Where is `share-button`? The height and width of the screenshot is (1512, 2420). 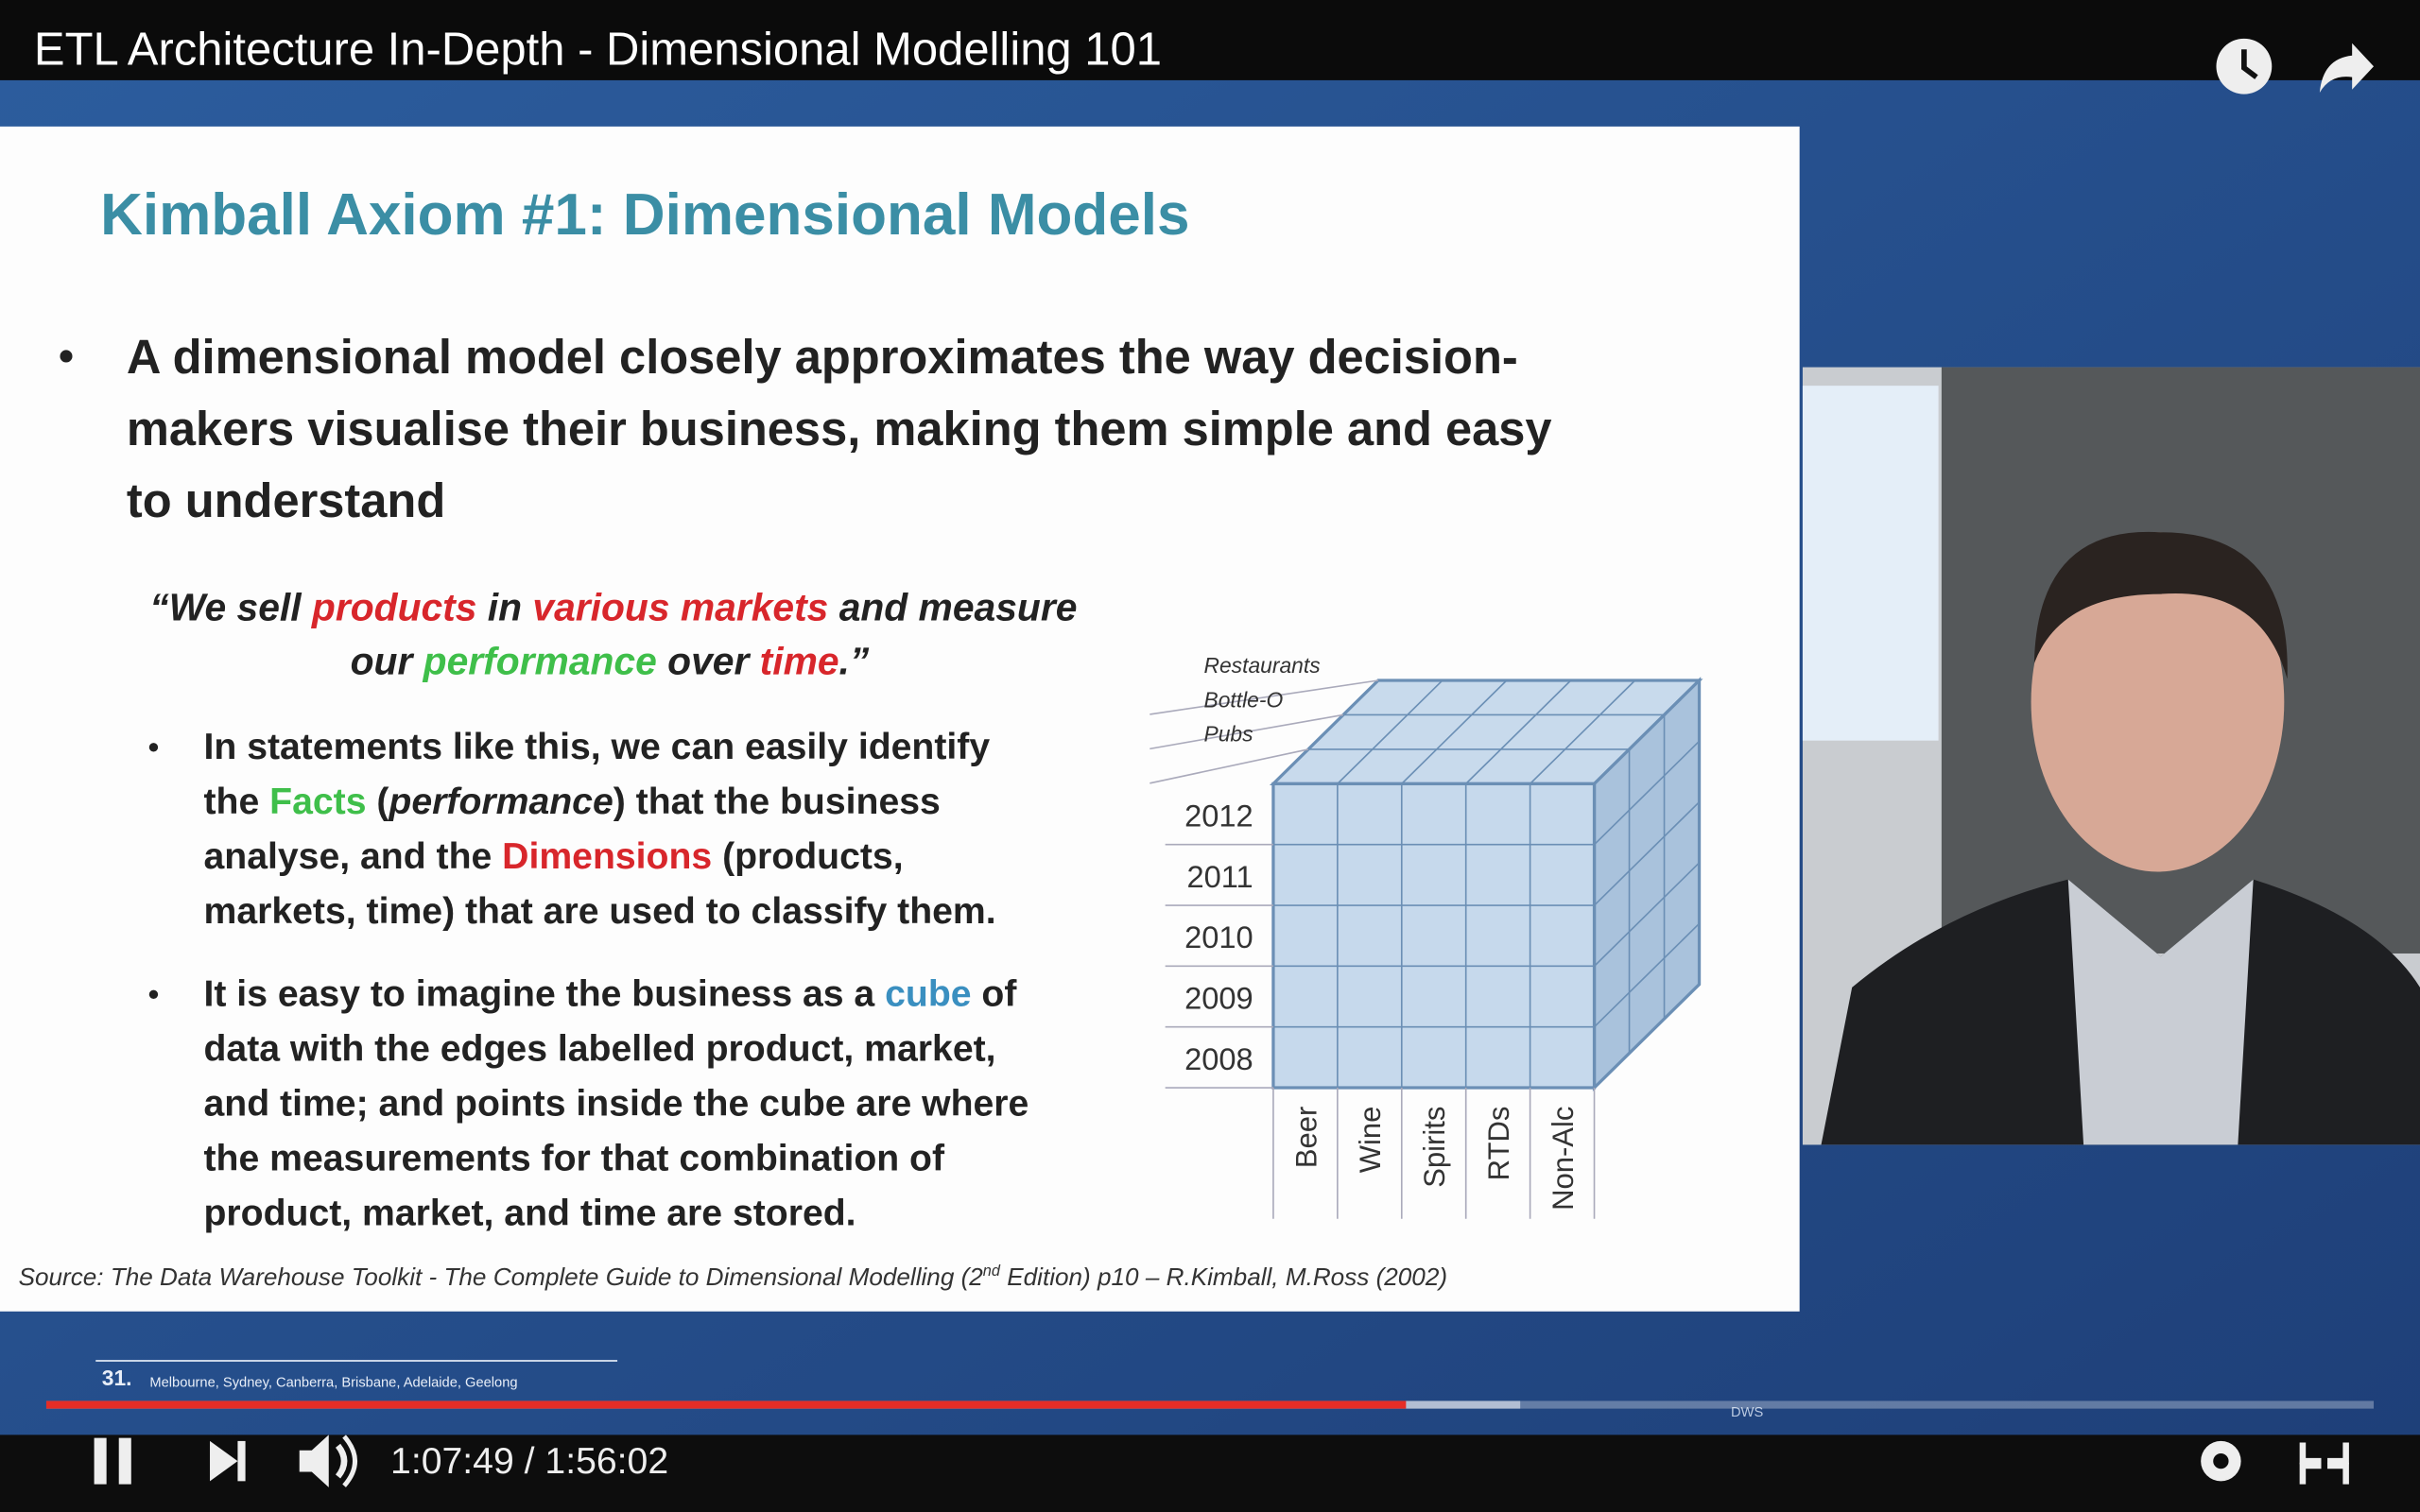
share-button is located at coordinates (2347, 68).